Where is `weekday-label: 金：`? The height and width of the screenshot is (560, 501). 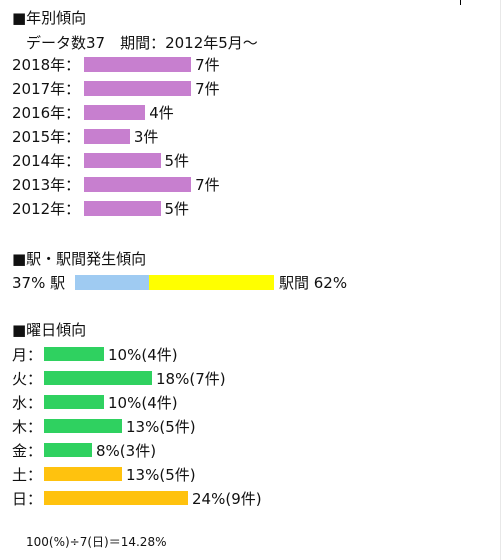 weekday-label: 金： is located at coordinates (27, 451).